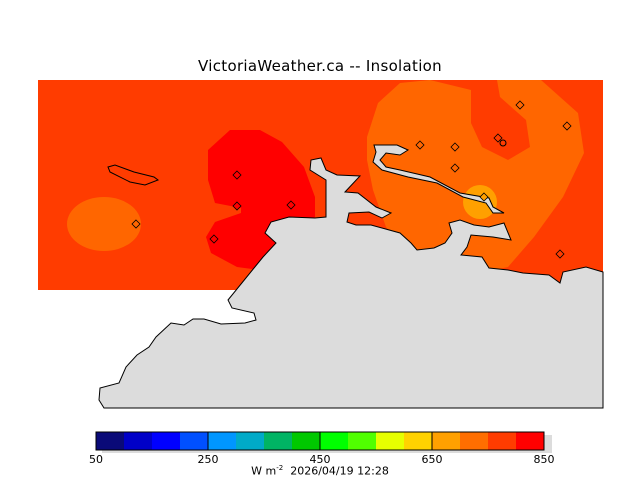  I want to click on units-timestamp: W m-2 2026/04/19 12:28, so click(320, 471).